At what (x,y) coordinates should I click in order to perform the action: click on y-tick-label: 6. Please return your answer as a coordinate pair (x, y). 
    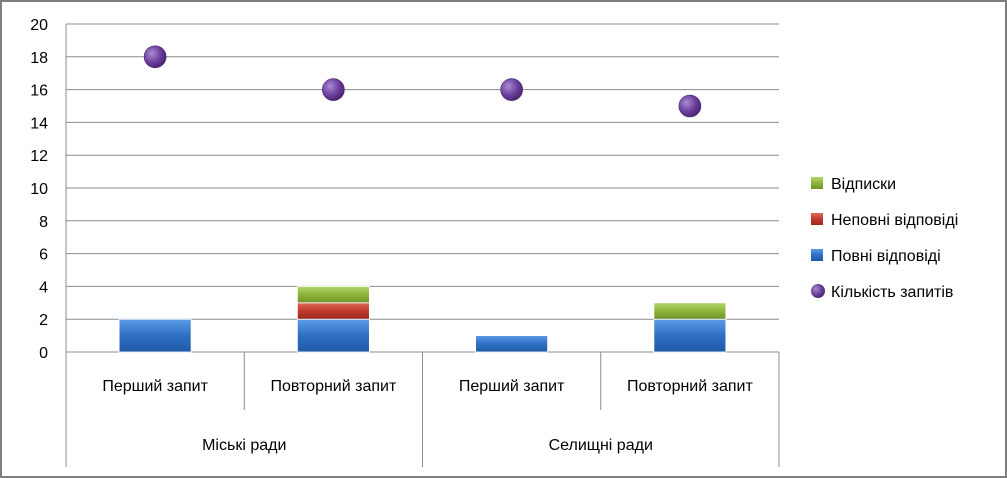
    Looking at the image, I should click on (43, 255).